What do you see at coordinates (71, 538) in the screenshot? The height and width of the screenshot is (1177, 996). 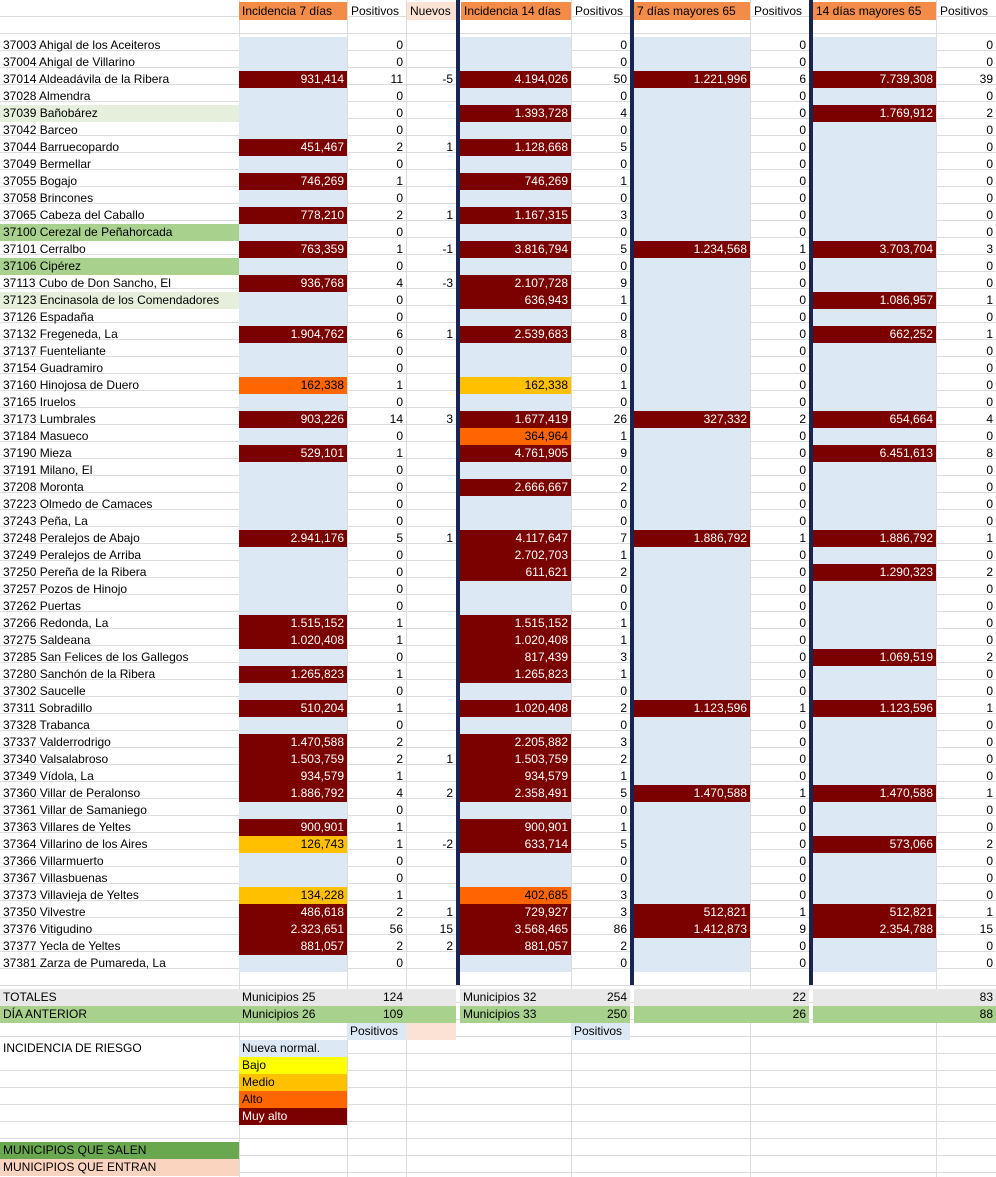 I see `municipio-name: 37248 Peralejos de Abajo` at bounding box center [71, 538].